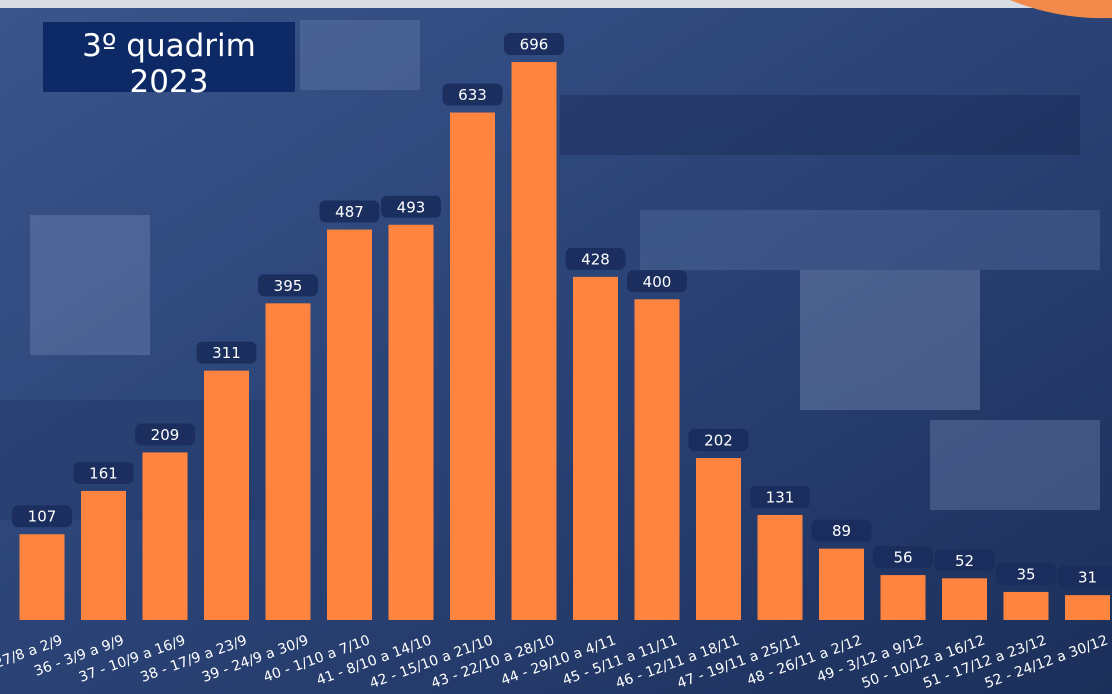  I want to click on corner-accent, so click(1061, 9).